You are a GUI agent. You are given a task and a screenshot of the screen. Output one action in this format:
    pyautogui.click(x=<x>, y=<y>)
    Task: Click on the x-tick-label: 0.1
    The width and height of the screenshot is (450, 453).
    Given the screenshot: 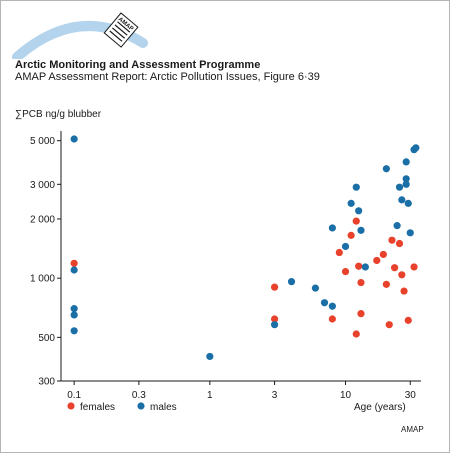 What is the action you would take?
    pyautogui.click(x=74, y=395)
    